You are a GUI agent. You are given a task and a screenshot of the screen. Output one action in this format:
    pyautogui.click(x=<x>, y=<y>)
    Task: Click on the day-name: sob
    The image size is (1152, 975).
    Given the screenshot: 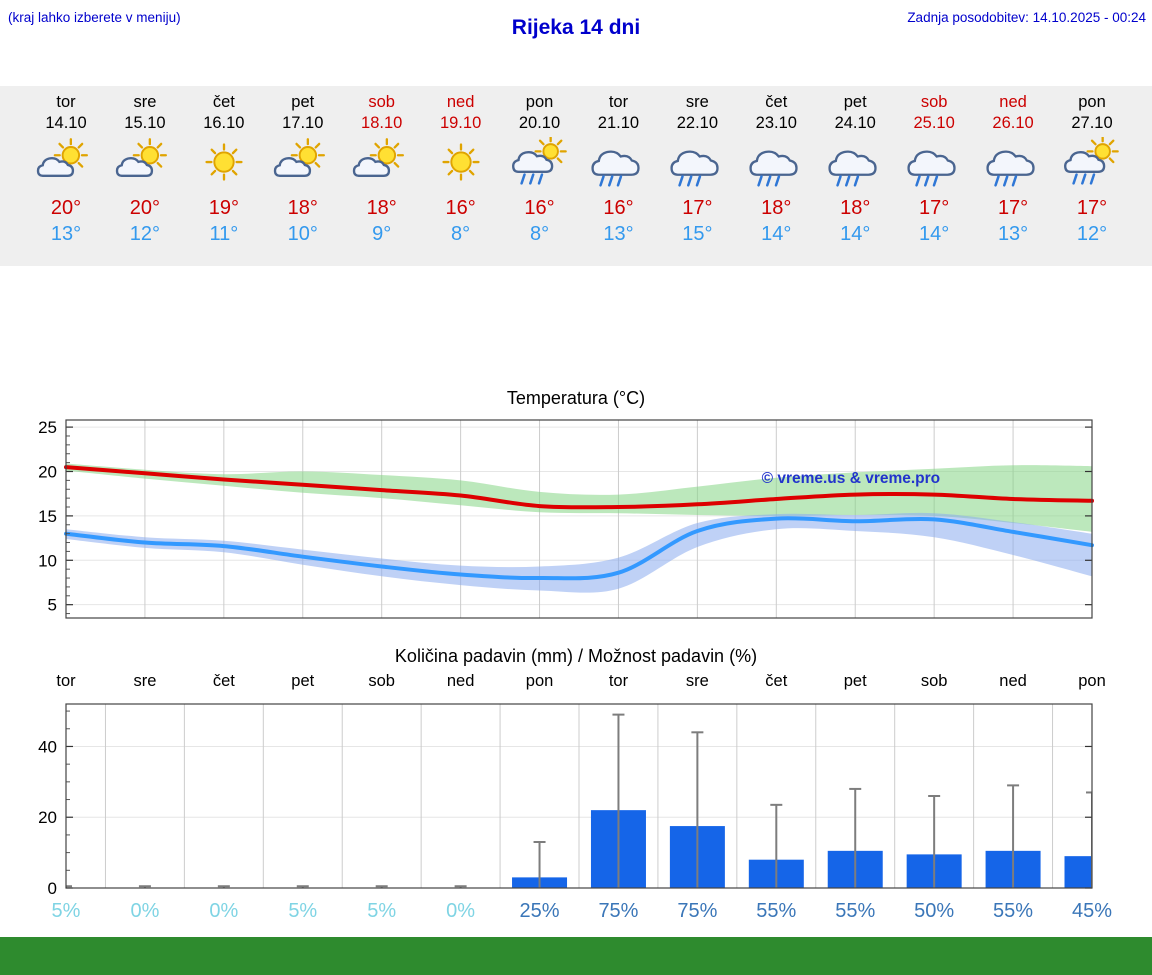 What is the action you would take?
    pyautogui.click(x=381, y=102)
    